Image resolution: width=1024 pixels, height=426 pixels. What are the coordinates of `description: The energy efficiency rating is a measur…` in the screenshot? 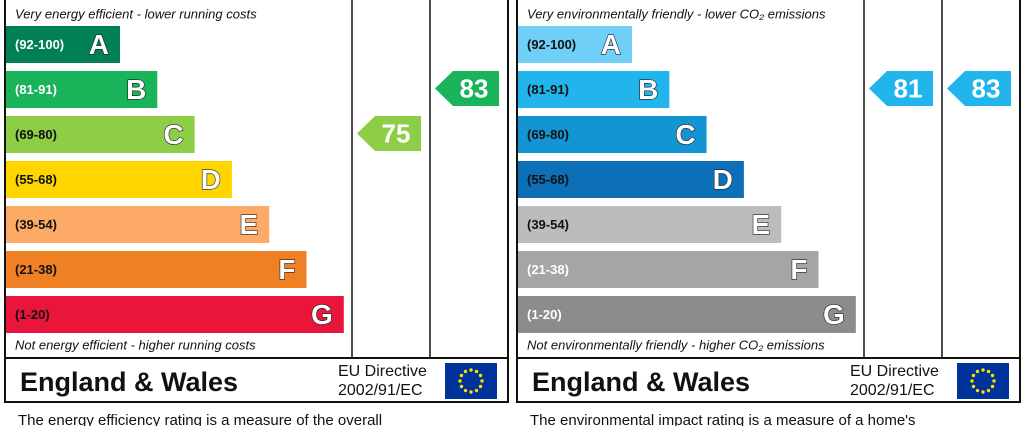 It's located at (200, 419).